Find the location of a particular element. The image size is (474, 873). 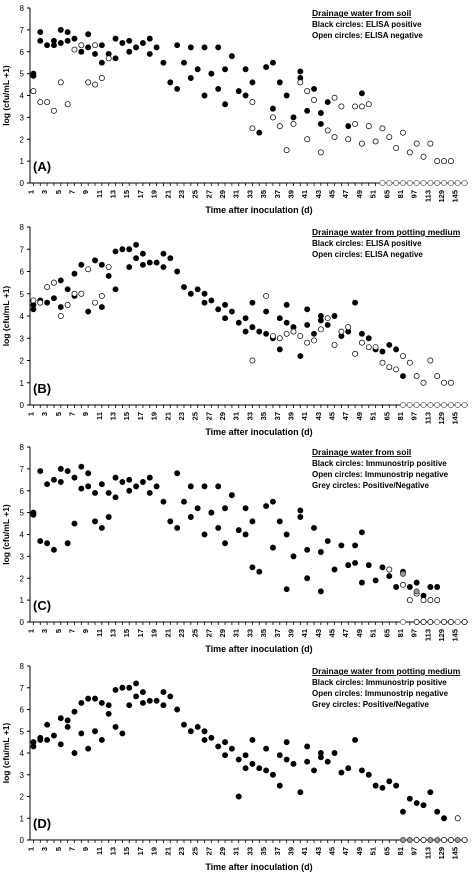

x-tick-label: 7 is located at coordinates (71, 849).